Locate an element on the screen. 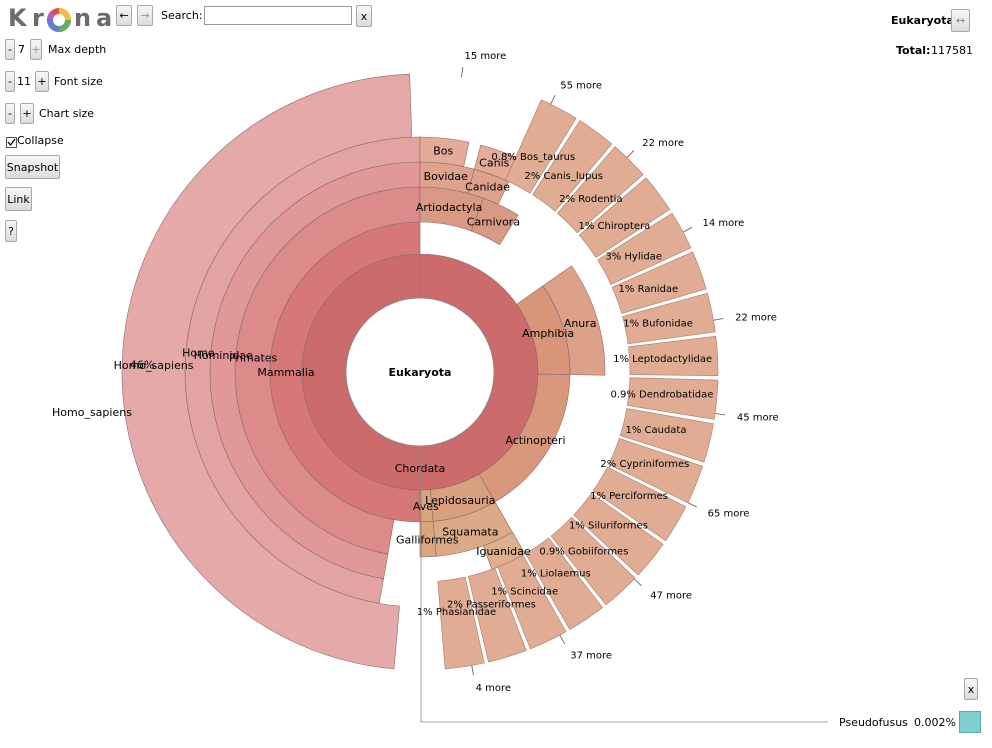 This screenshot has height=748, width=992. details-expand-button: ↔ is located at coordinates (960, 20).